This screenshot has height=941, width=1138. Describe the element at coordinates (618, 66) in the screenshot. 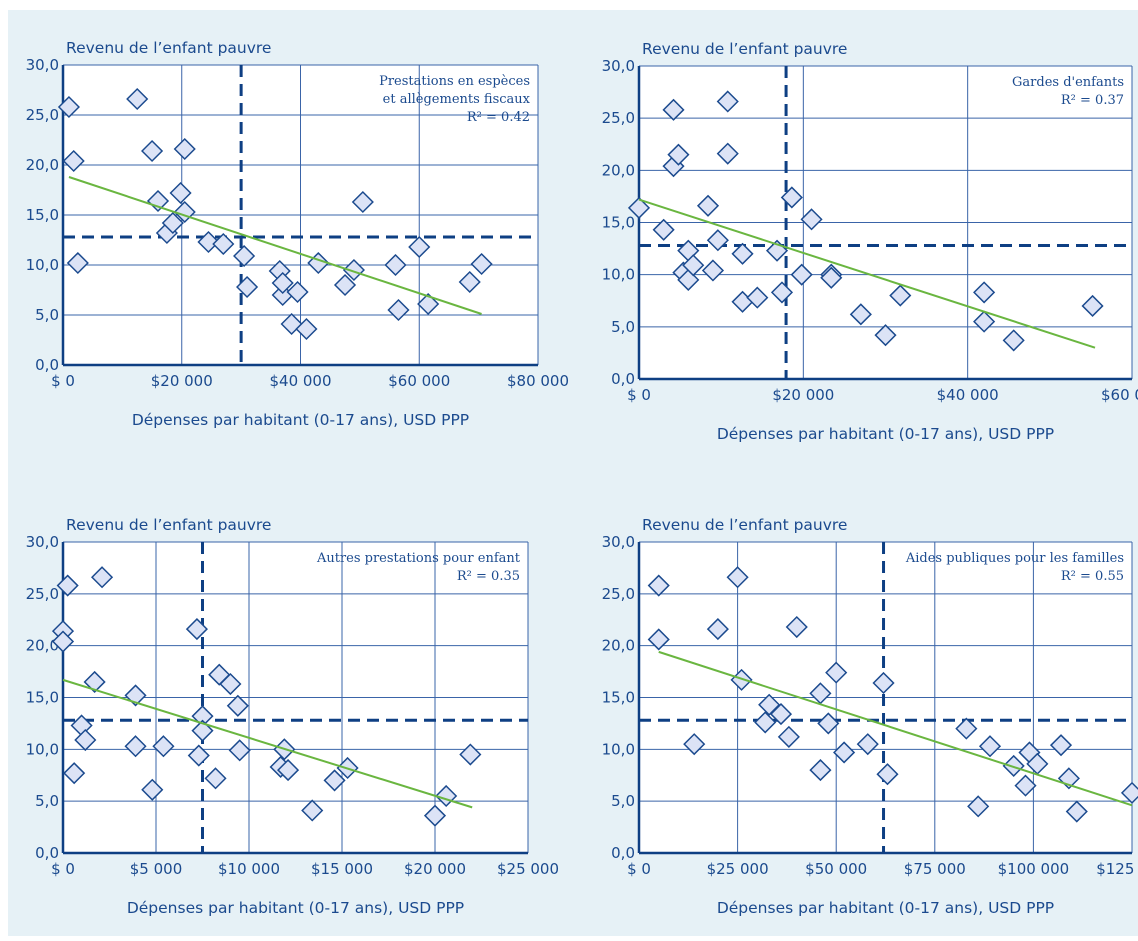

I see `y-tick-label: 30,0` at that location.